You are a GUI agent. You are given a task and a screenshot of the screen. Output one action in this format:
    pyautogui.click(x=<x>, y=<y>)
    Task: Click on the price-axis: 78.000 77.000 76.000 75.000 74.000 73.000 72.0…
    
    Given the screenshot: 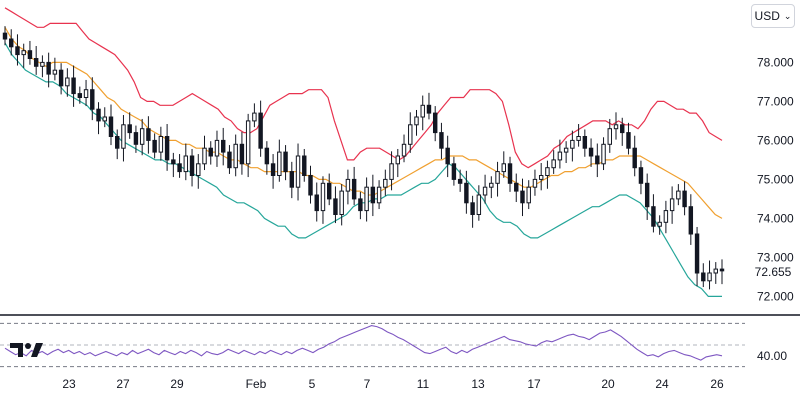 What is the action you would take?
    pyautogui.click(x=775, y=179)
    